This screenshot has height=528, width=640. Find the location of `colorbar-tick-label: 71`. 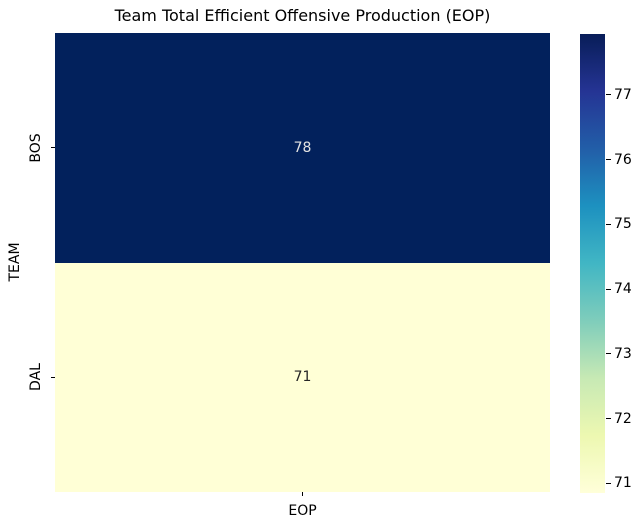

colorbar-tick-label: 71 is located at coordinates (623, 483).